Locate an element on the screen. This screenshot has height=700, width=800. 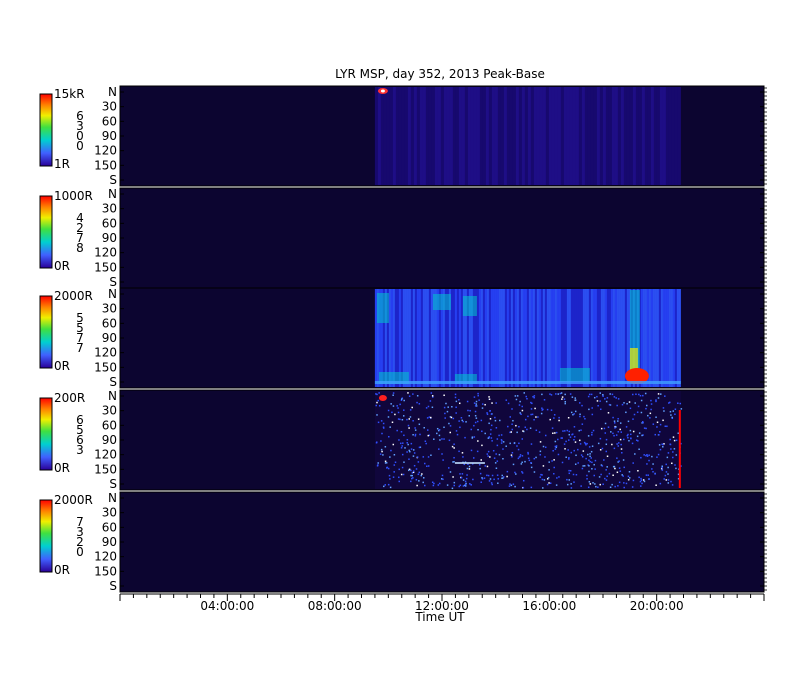
x-tick-label: 16:00:00 is located at coordinates (549, 606).